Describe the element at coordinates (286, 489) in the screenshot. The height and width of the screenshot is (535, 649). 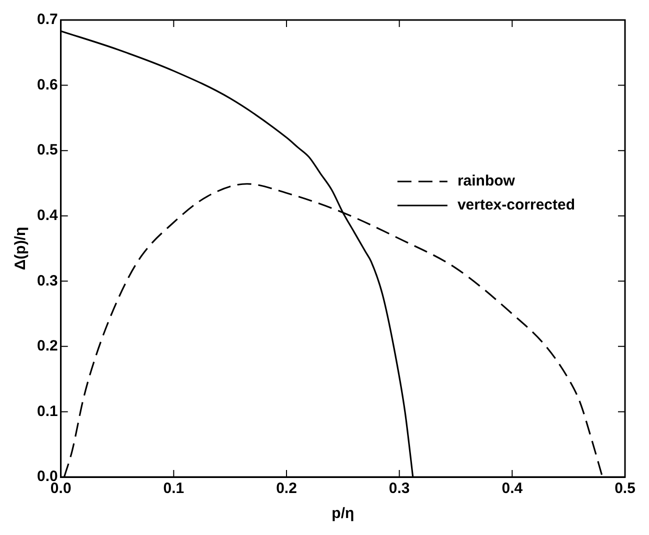
I see `x-tick-label: 0.2` at that location.